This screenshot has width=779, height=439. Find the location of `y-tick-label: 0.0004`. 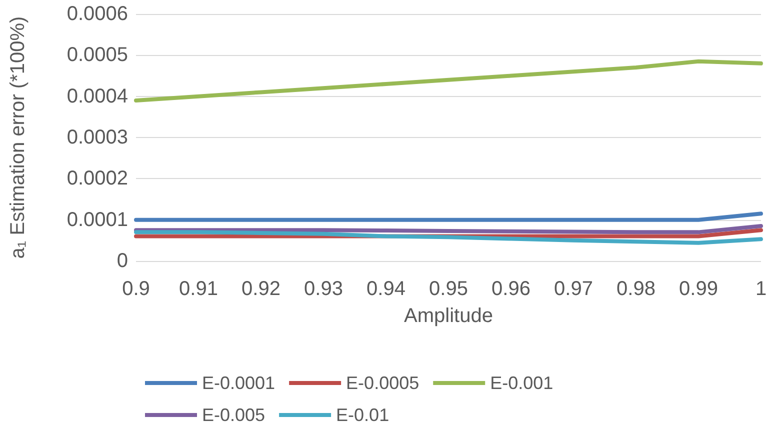

y-tick-label: 0.0004 is located at coordinates (97, 96).